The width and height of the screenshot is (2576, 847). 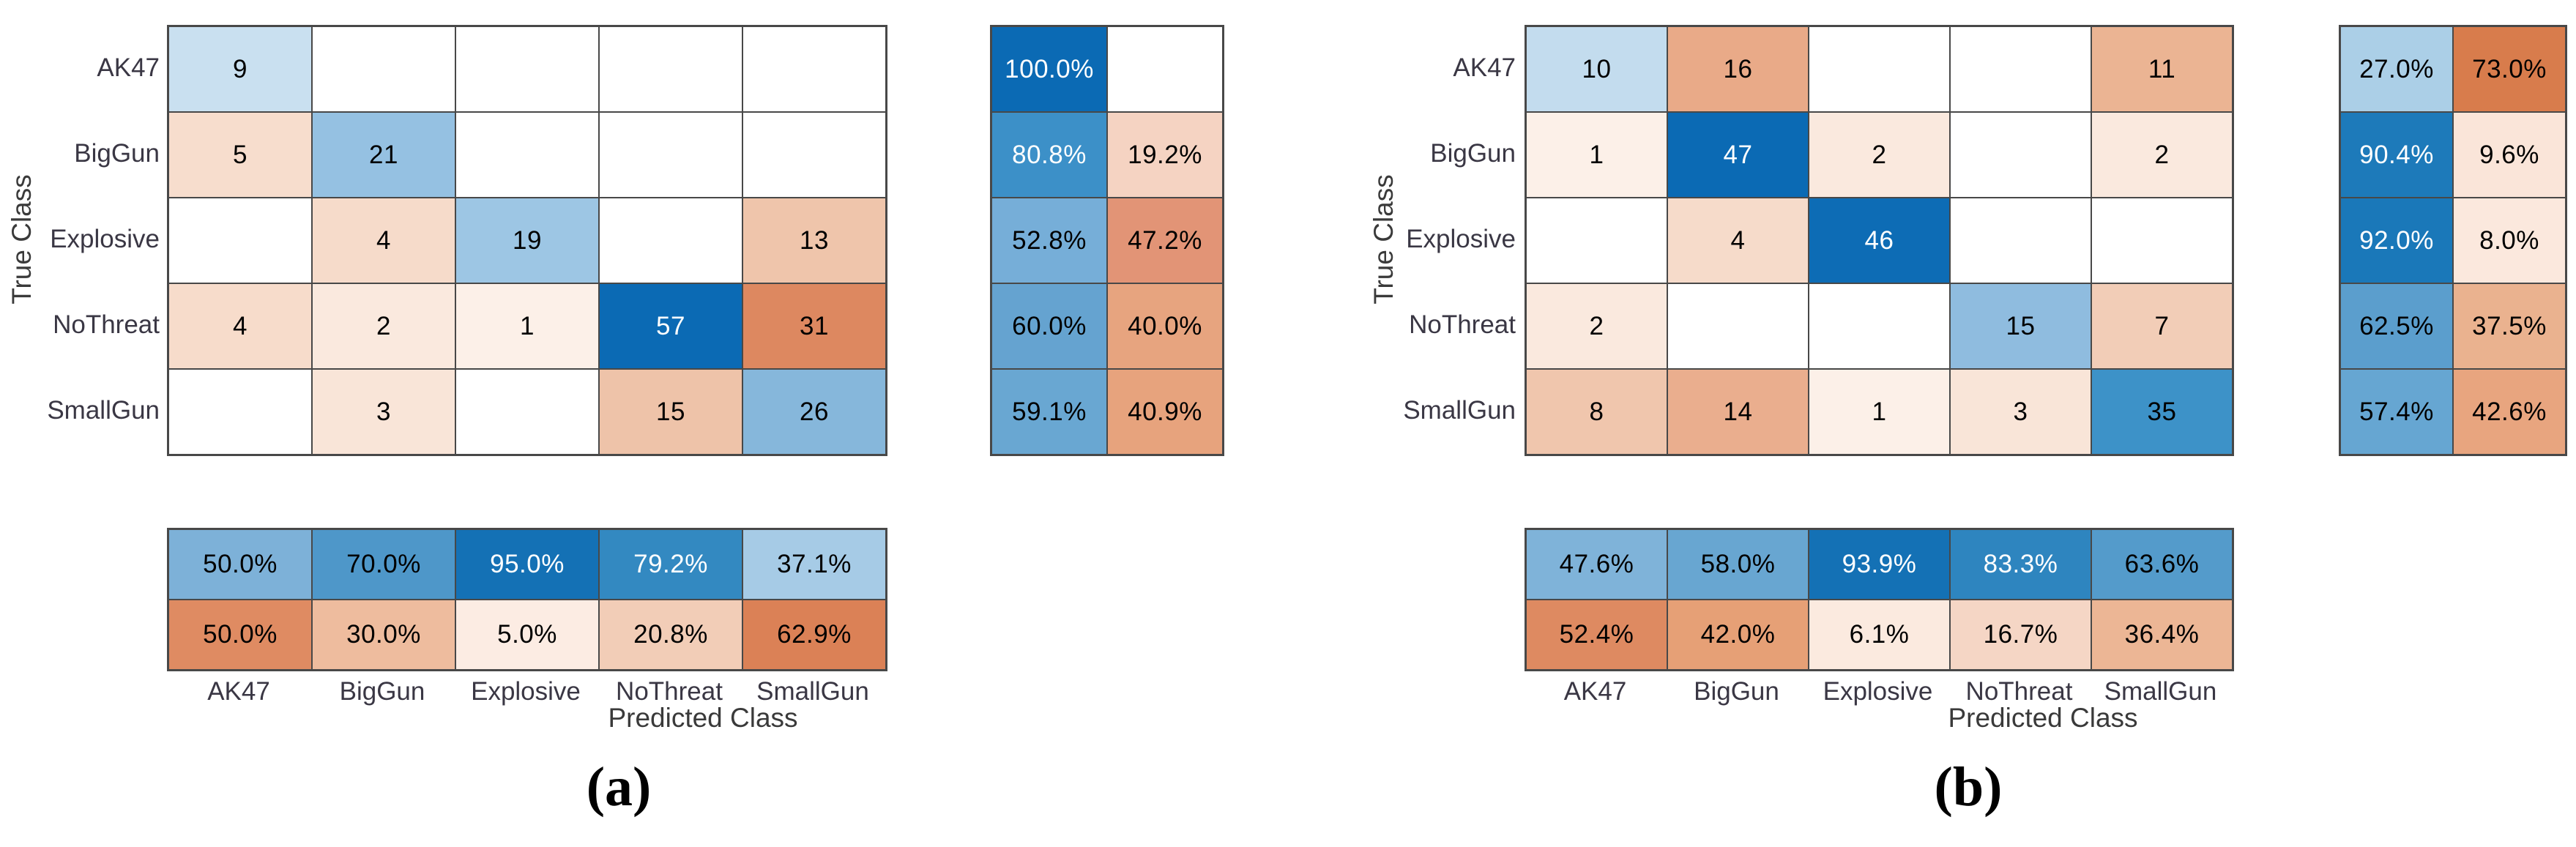 I want to click on row-label-column: AK47 BigGun Explosive NoThreat SmallGun, so click(x=1402, y=239).